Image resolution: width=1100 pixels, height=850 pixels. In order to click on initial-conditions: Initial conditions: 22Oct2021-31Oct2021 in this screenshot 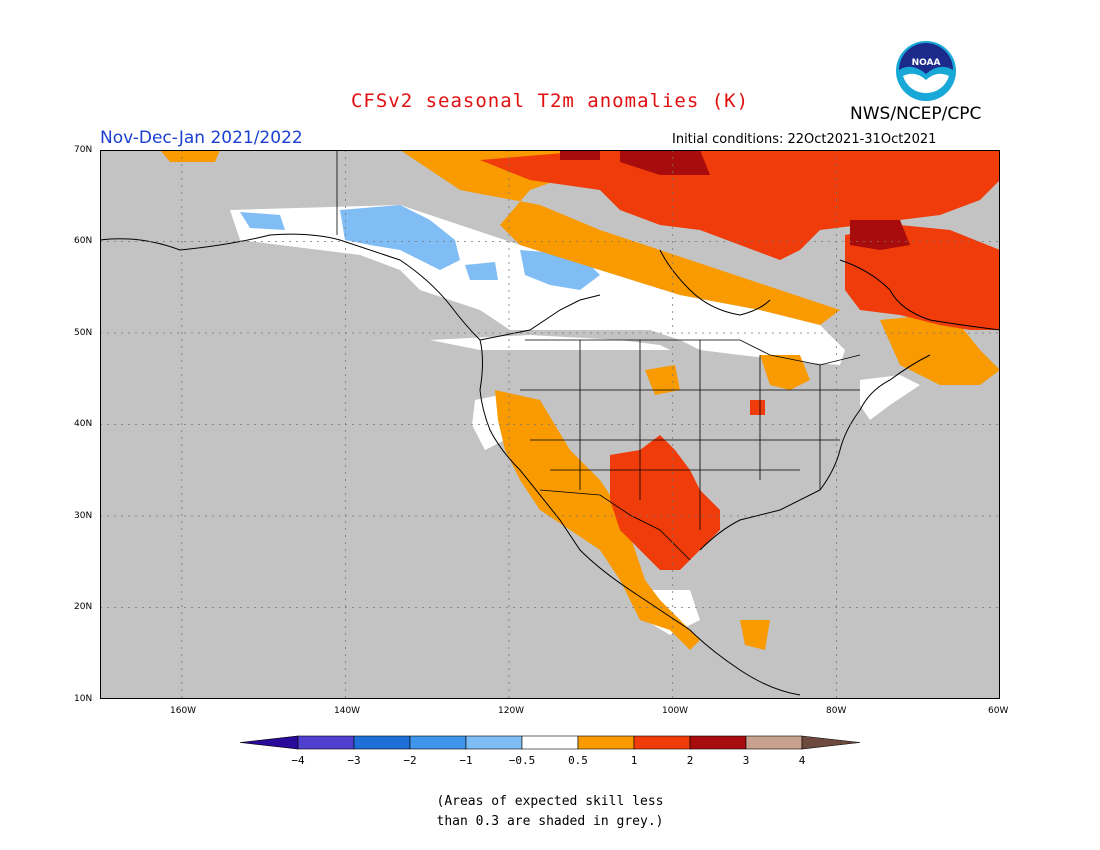, I will do `click(804, 139)`.